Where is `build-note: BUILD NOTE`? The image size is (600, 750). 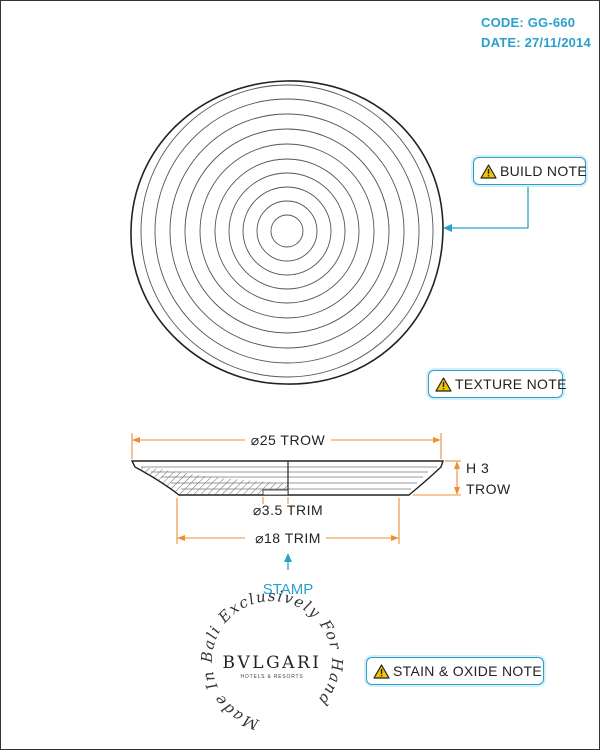
build-note: BUILD NOTE is located at coordinates (530, 171).